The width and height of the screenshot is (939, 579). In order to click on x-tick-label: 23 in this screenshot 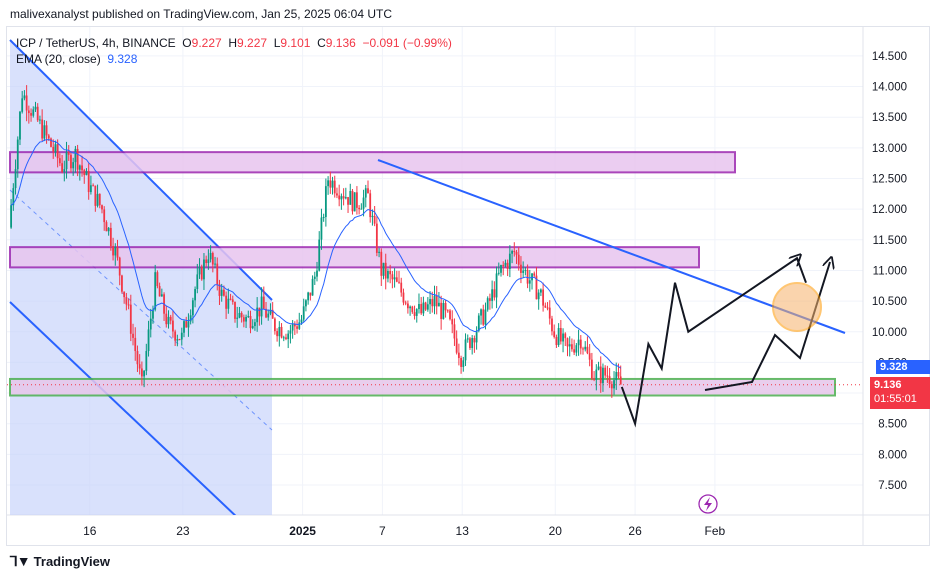, I will do `click(183, 531)`.